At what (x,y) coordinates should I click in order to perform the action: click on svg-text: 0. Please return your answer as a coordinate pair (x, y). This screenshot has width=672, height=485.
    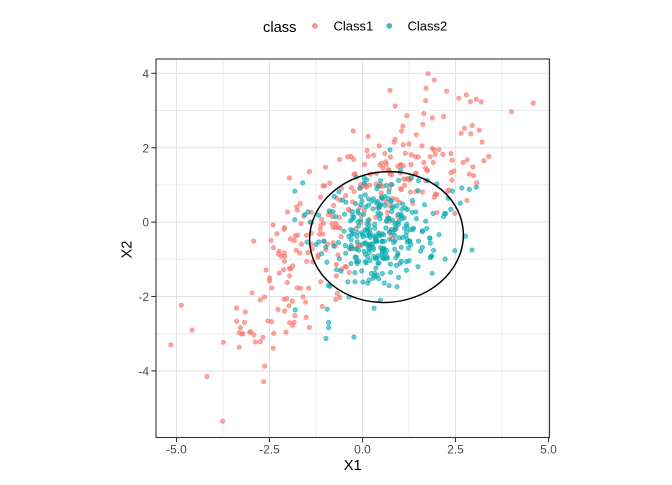
    Looking at the image, I should click on (145, 223).